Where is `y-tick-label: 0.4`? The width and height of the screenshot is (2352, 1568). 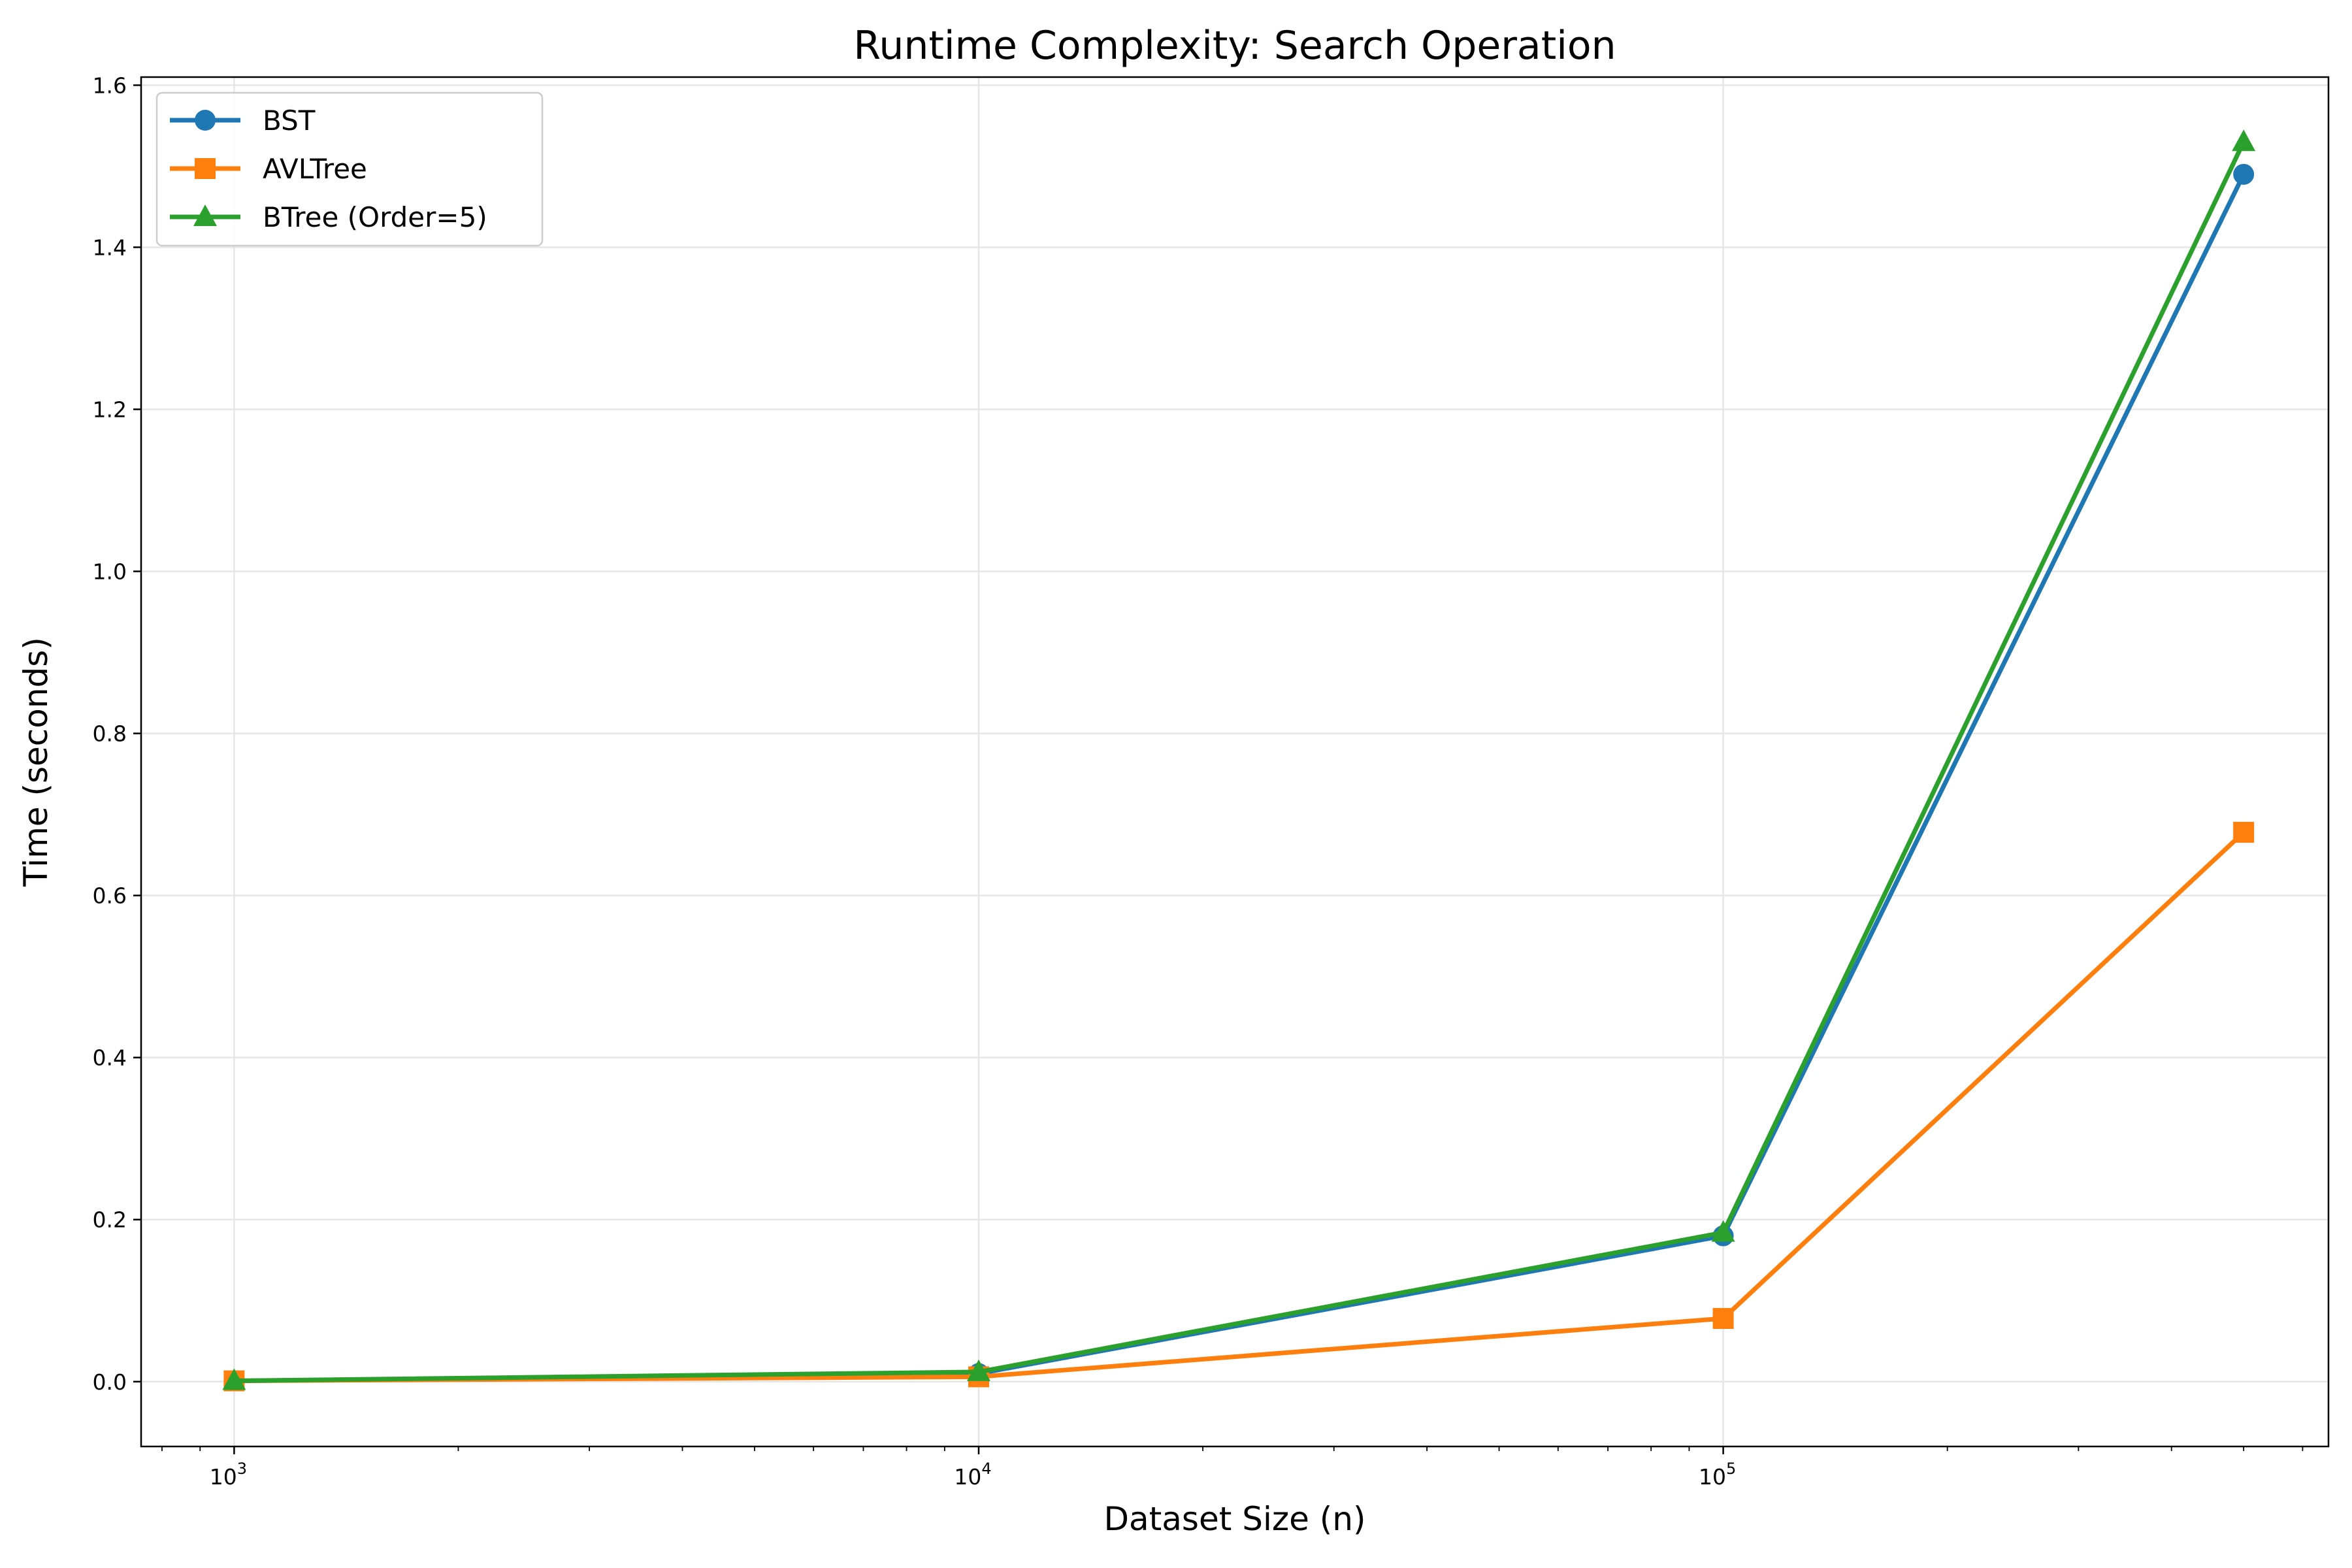
y-tick-label: 0.4 is located at coordinates (110, 1058).